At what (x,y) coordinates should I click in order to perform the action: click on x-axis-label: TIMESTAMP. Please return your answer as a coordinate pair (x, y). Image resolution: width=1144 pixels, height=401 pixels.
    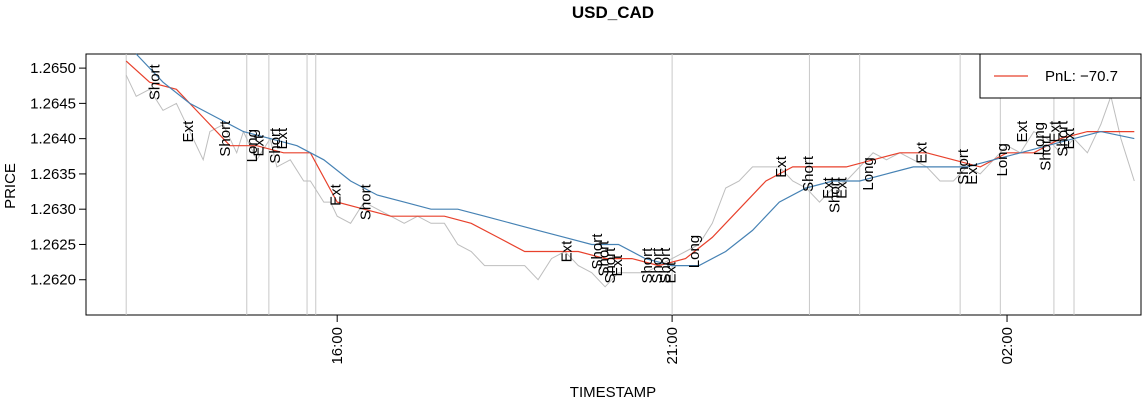
    Looking at the image, I should click on (613, 392).